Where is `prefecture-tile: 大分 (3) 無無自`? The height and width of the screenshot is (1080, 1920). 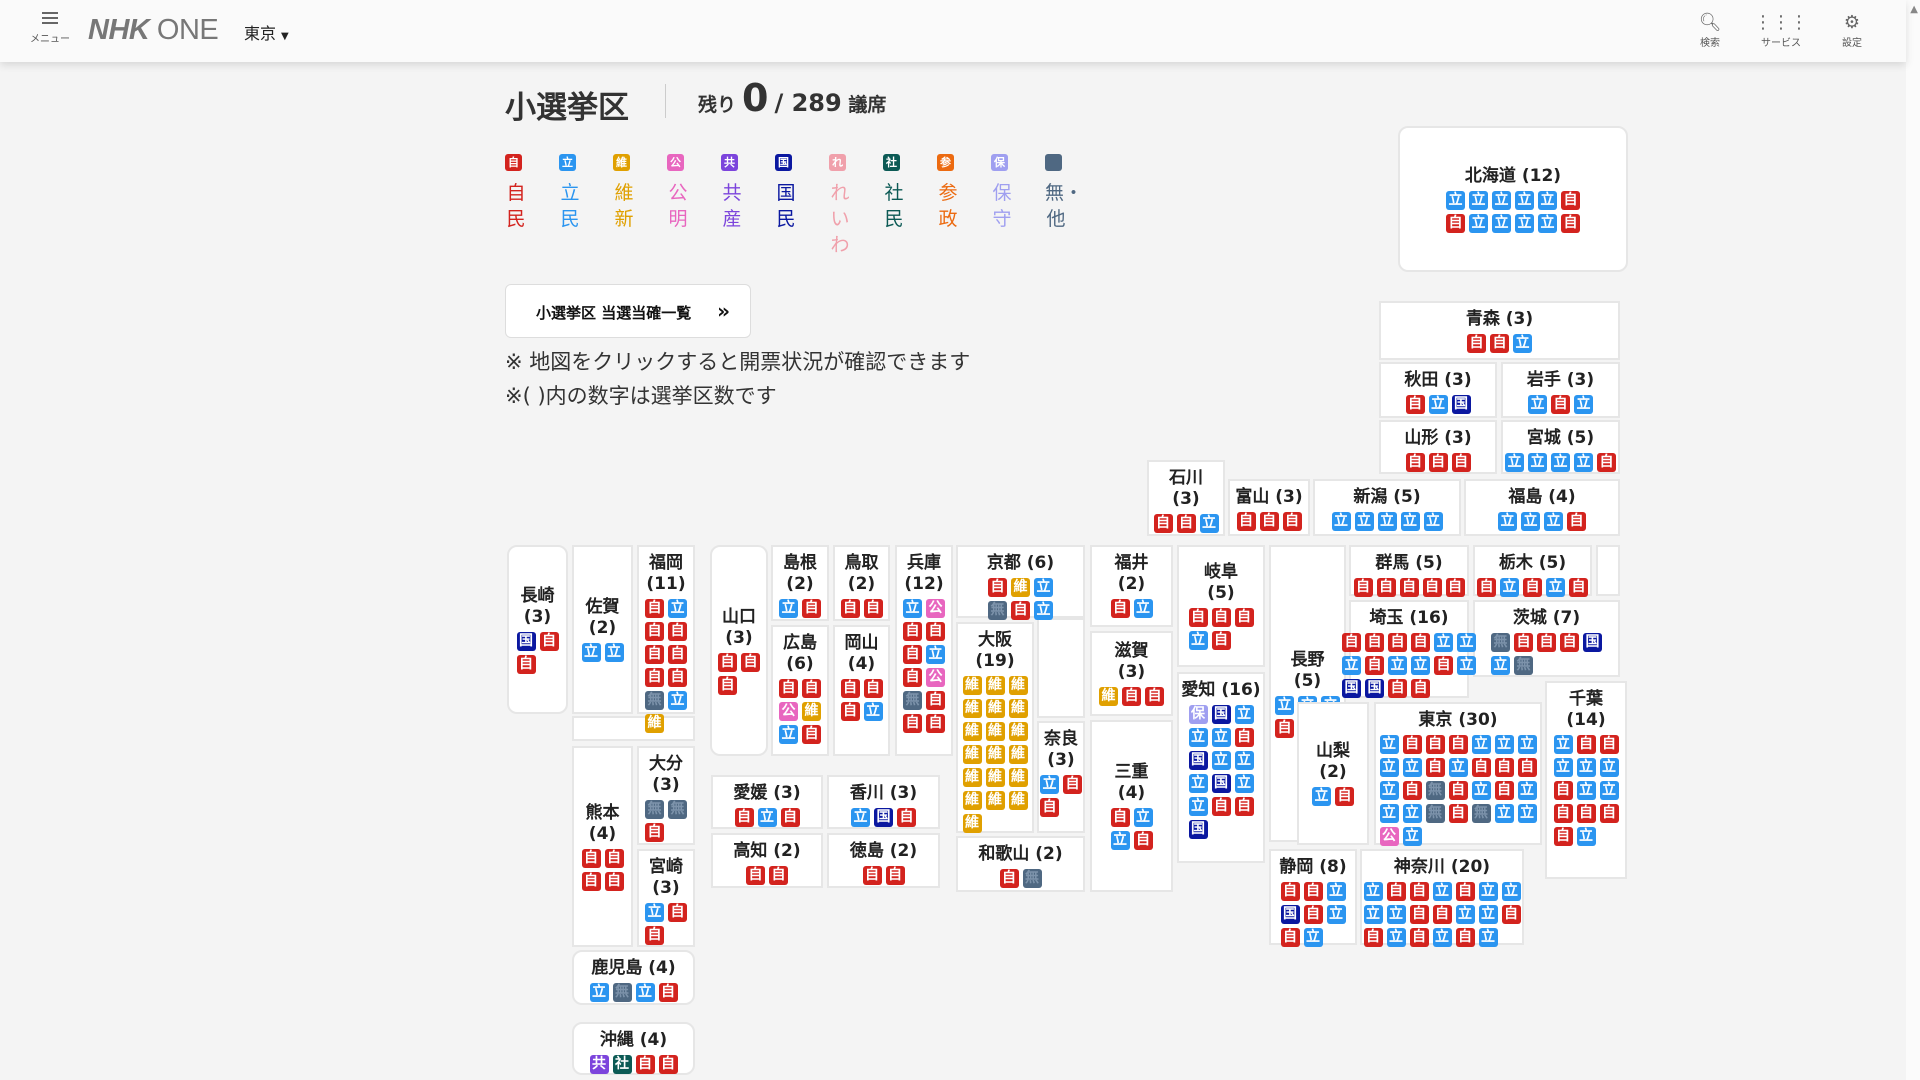 prefecture-tile: 大分 (3) 無無自 is located at coordinates (666, 795).